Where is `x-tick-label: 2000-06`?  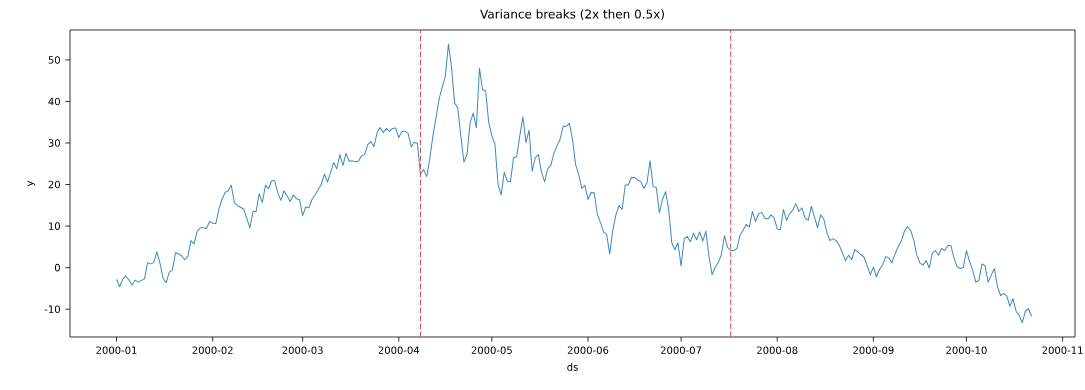 x-tick-label: 2000-06 is located at coordinates (588, 350).